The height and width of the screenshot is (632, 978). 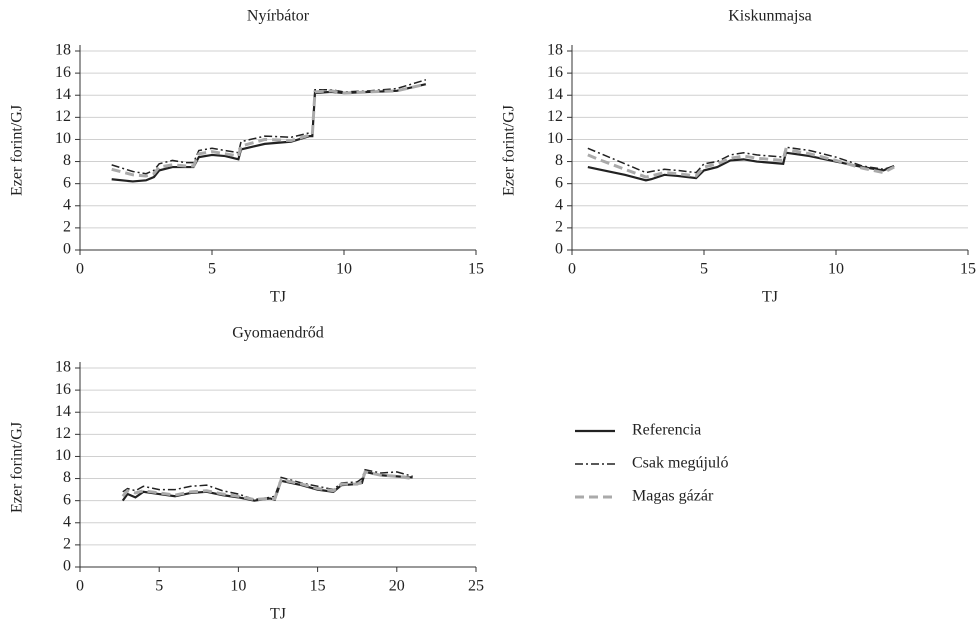 I want to click on legend-label: Magas gázár, so click(x=673, y=496).